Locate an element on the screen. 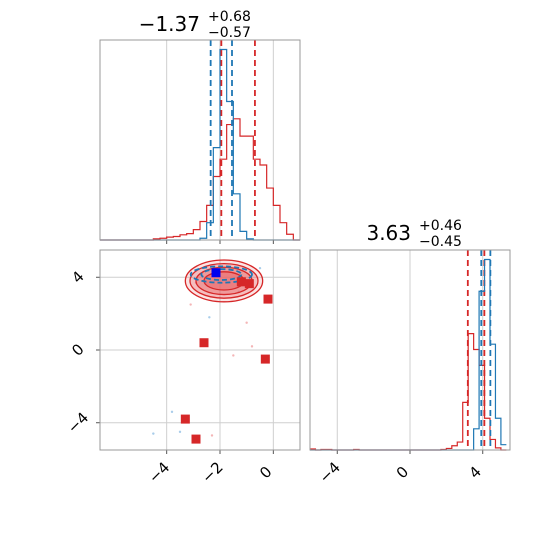 The image size is (550, 550). y-tick-label: 4 is located at coordinates (77, 277).